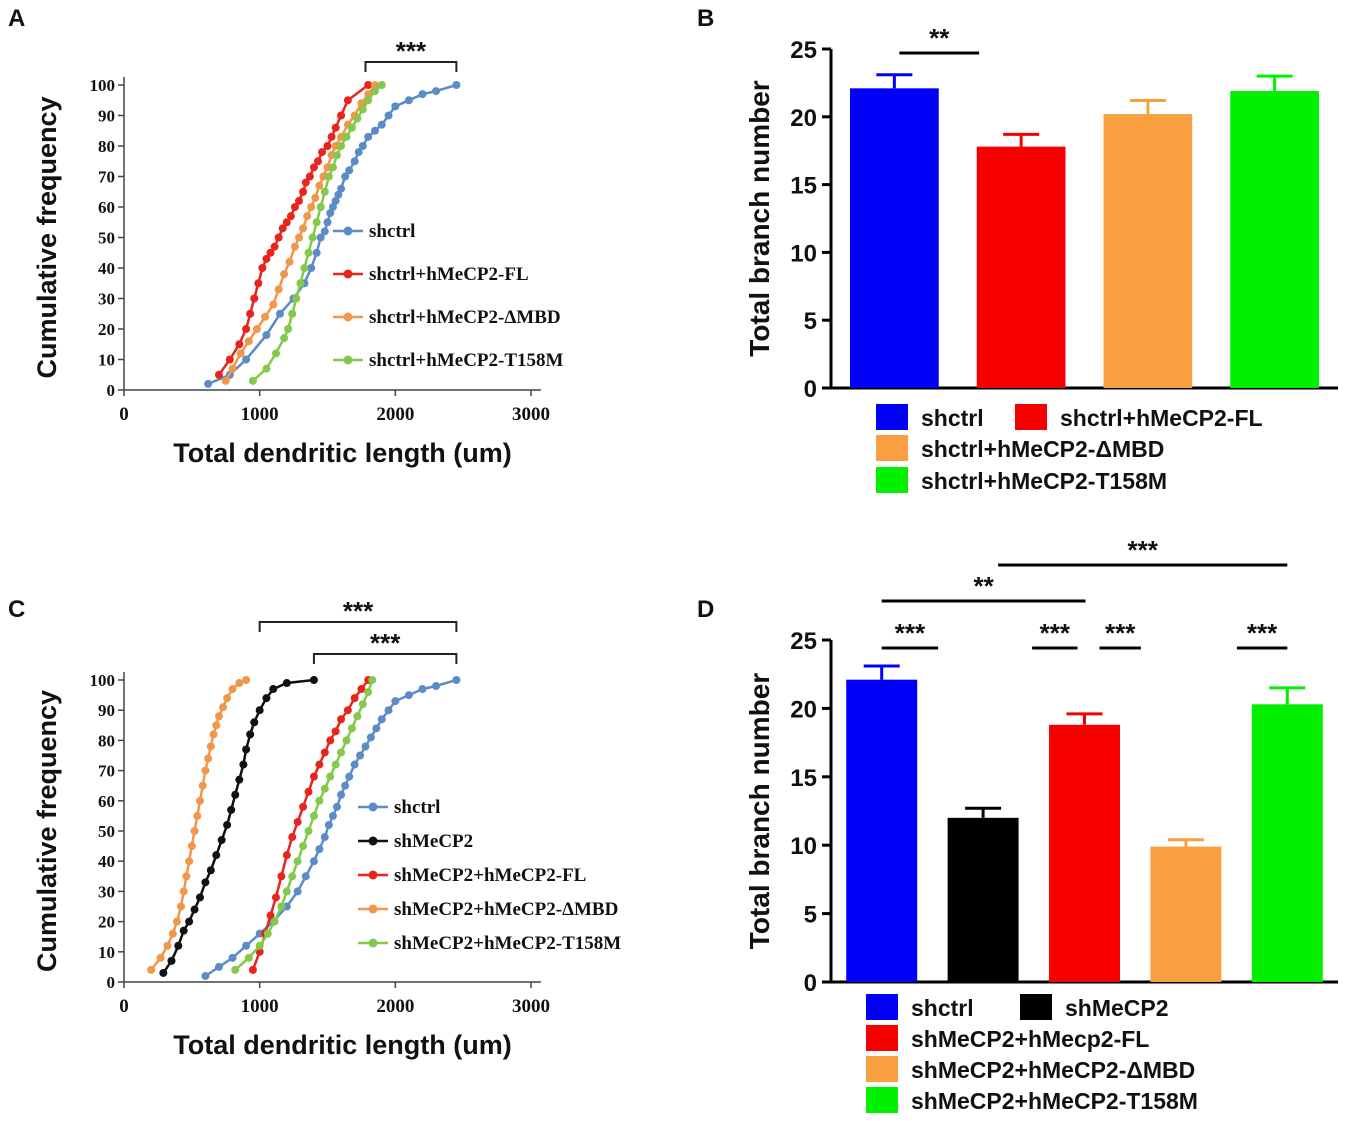 This screenshot has height=1121, width=1350. I want to click on significance-label: **, so click(939, 38).